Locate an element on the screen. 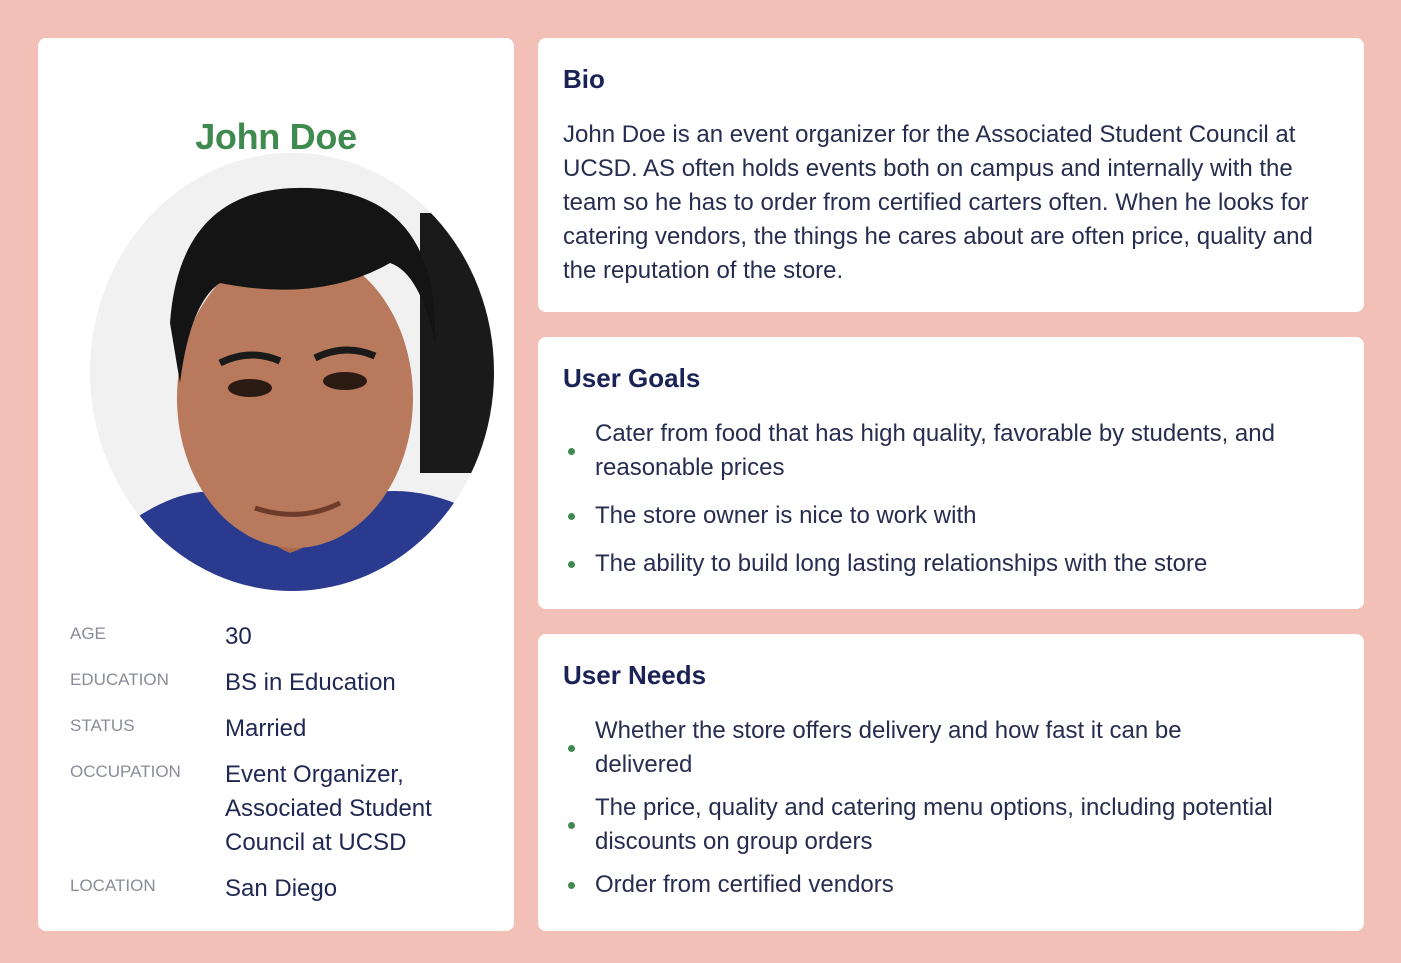  detail-value: San Diego is located at coordinates (281, 888).